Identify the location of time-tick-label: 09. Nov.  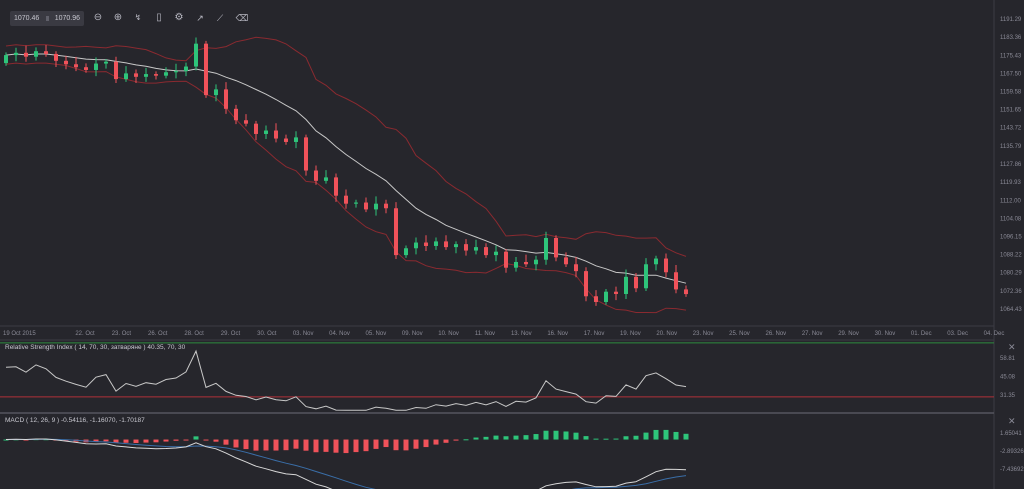
(412, 334).